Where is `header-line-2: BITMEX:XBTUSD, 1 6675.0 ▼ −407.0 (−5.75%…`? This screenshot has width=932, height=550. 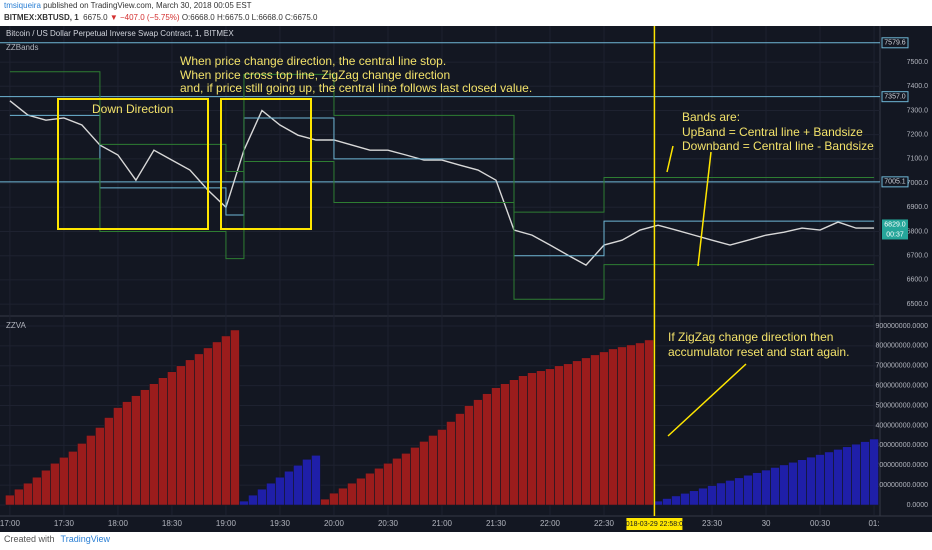
header-line-2: BITMEX:XBTUSD, 1 6675.0 ▼ −407.0 (−5.75%… is located at coordinates (468, 18).